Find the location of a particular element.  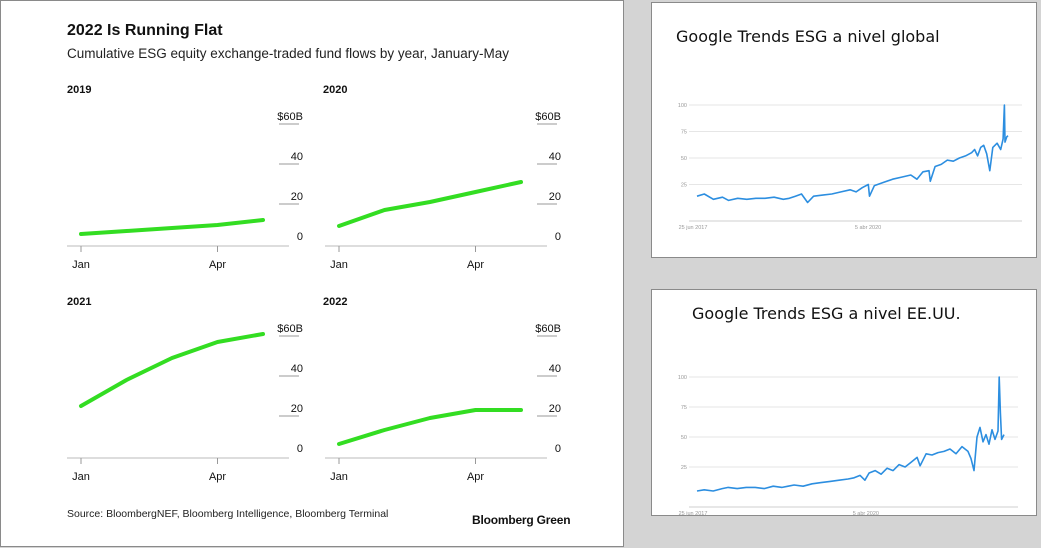

bloomberg-green-logo: Bloomberg Green is located at coordinates (521, 520).